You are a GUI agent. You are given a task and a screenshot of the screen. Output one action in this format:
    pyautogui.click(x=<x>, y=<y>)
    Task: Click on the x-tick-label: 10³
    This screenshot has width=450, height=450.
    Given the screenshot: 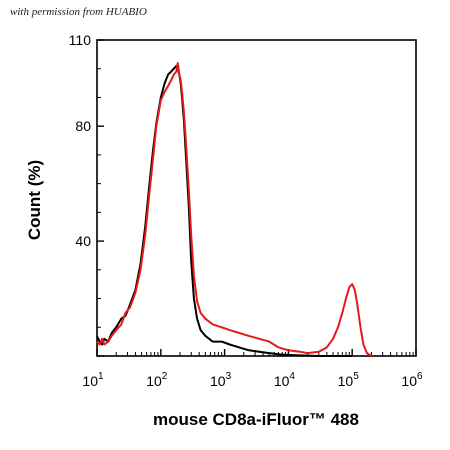 What is the action you would take?
    pyautogui.click(x=221, y=380)
    